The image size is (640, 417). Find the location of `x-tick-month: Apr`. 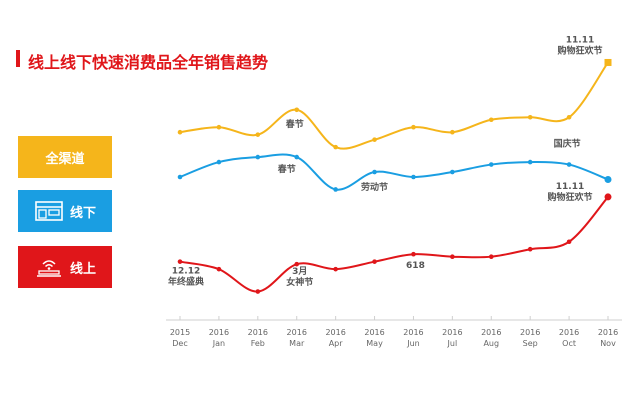

x-tick-month: Apr is located at coordinates (336, 343).